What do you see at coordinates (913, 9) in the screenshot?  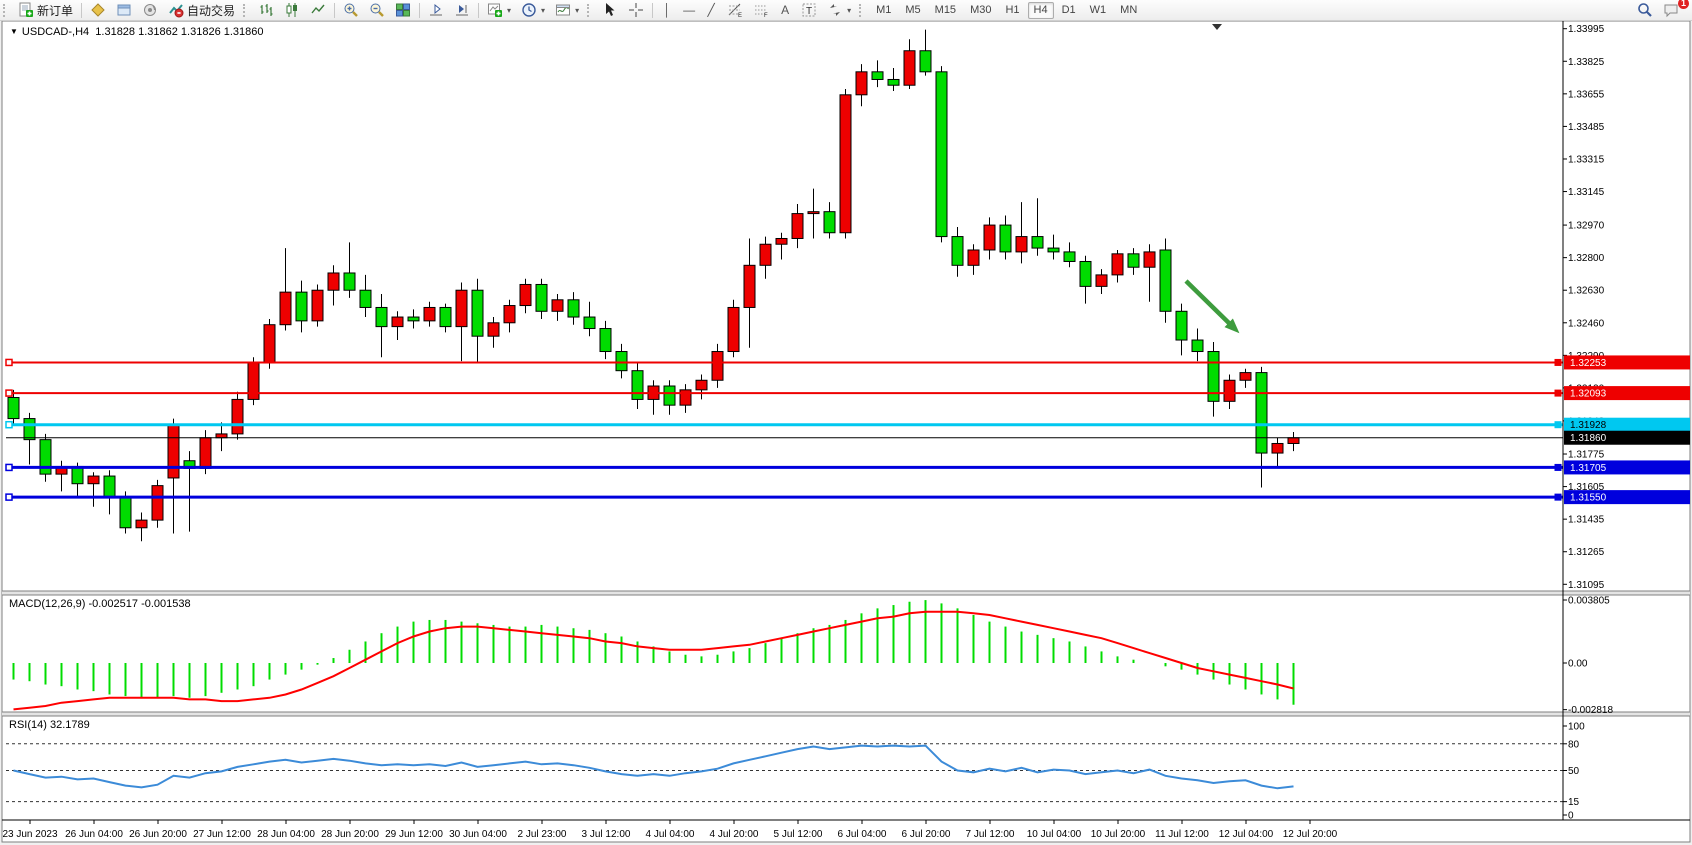 I see `timeframe-button-M5: M5` at bounding box center [913, 9].